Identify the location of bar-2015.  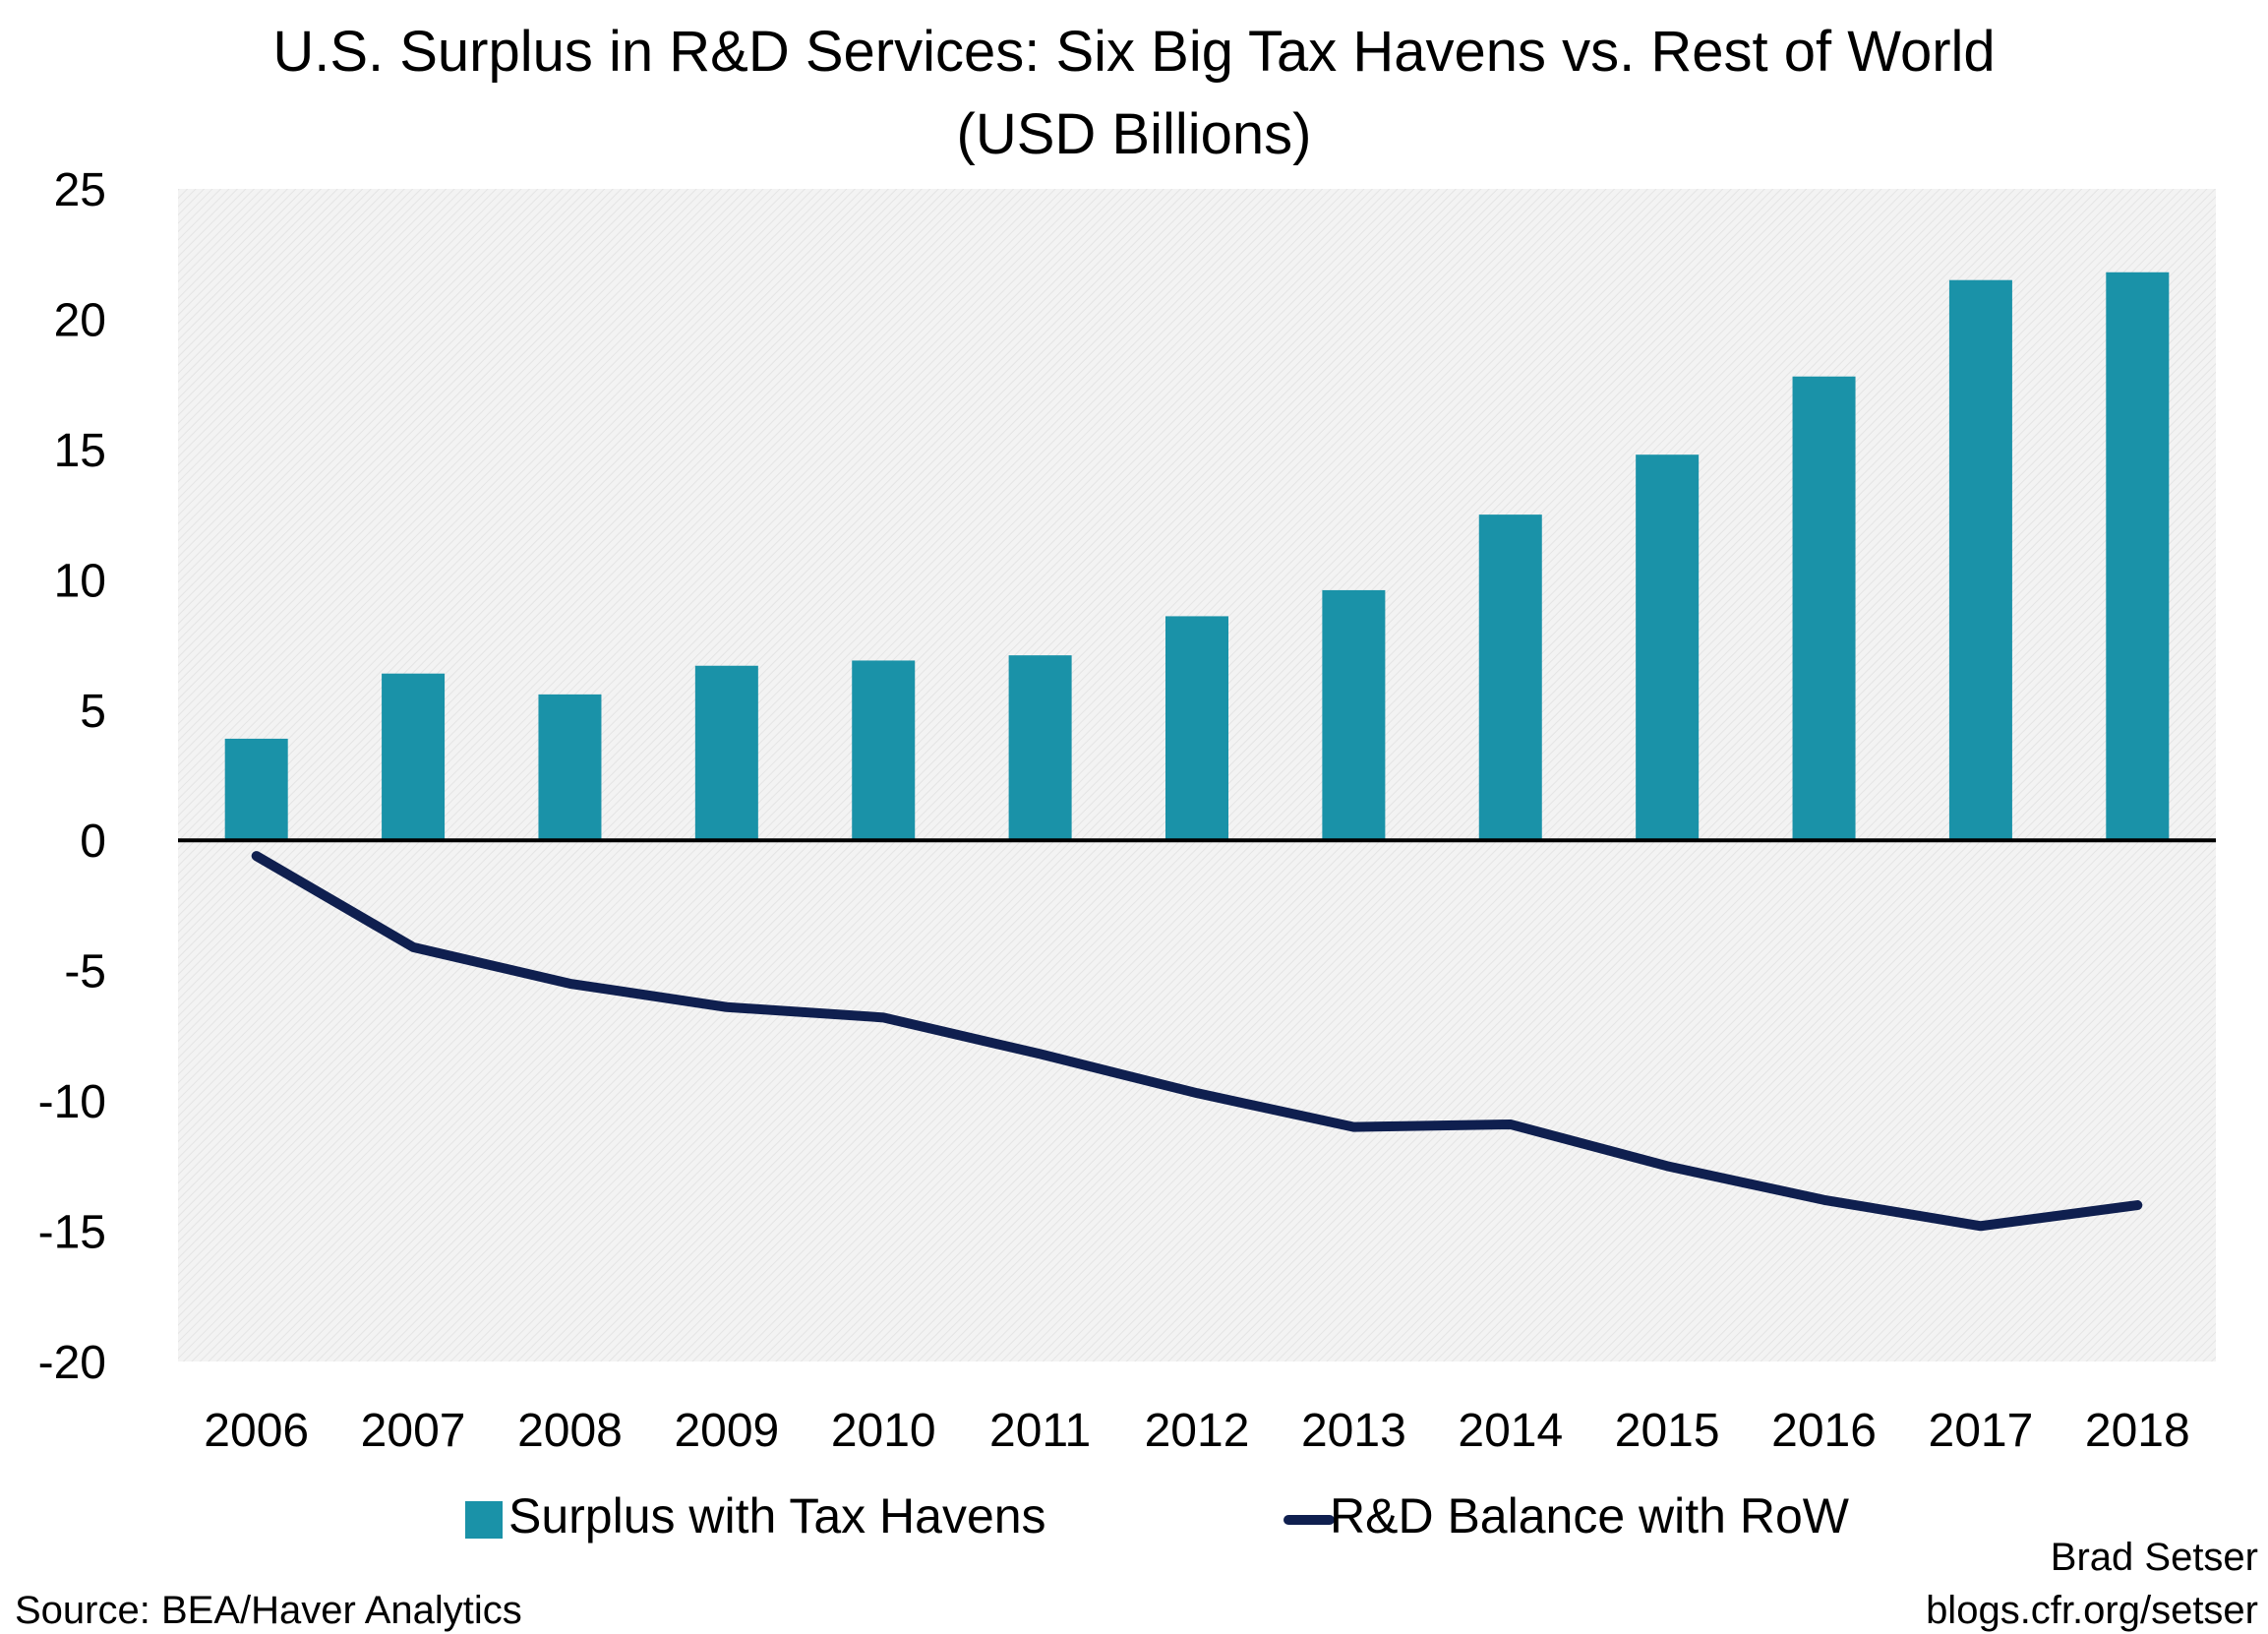
(1668, 647).